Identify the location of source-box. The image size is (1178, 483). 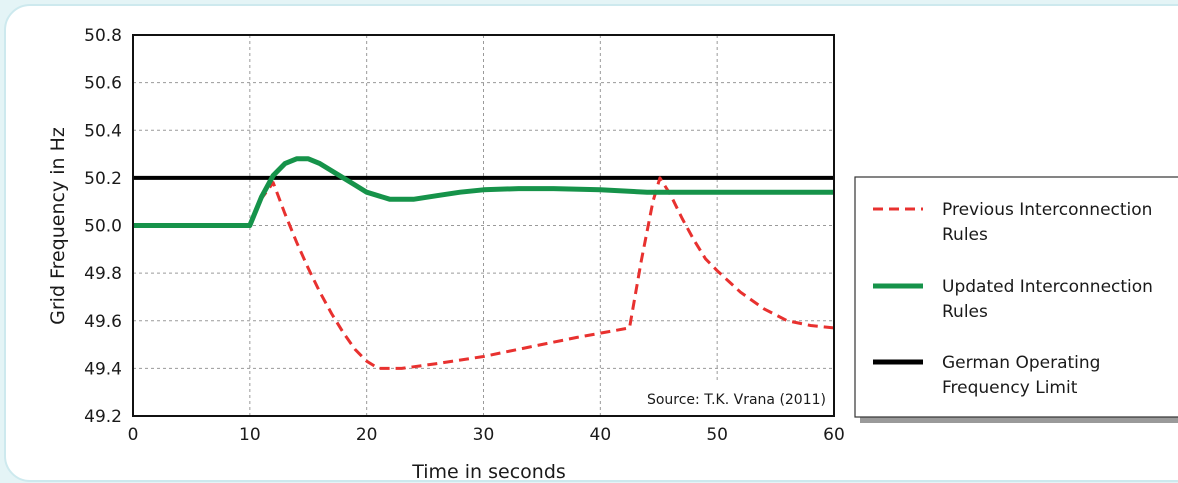
(720, 397).